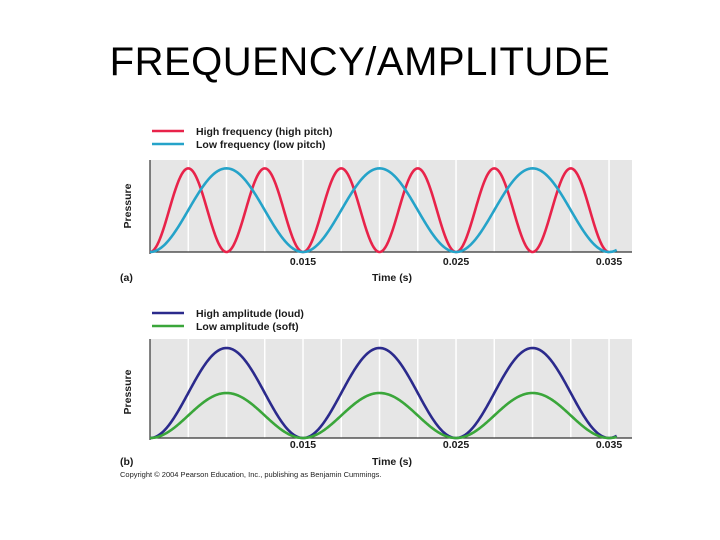 The width and height of the screenshot is (720, 540). What do you see at coordinates (250, 314) in the screenshot?
I see `legend-label: High amplitude (loud)` at bounding box center [250, 314].